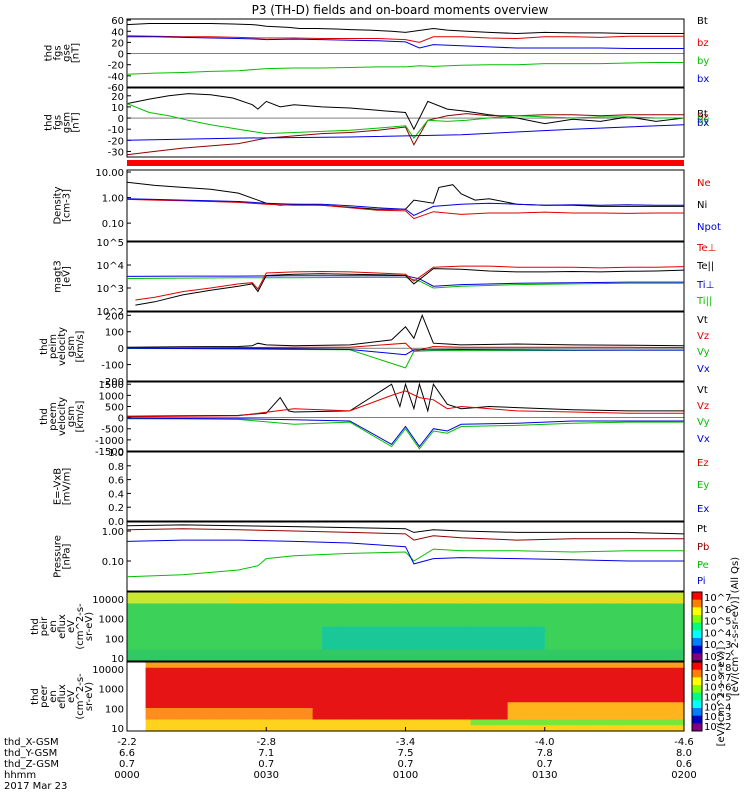 The height and width of the screenshot is (800, 750). I want to click on series-line-vy, so click(405, 434).